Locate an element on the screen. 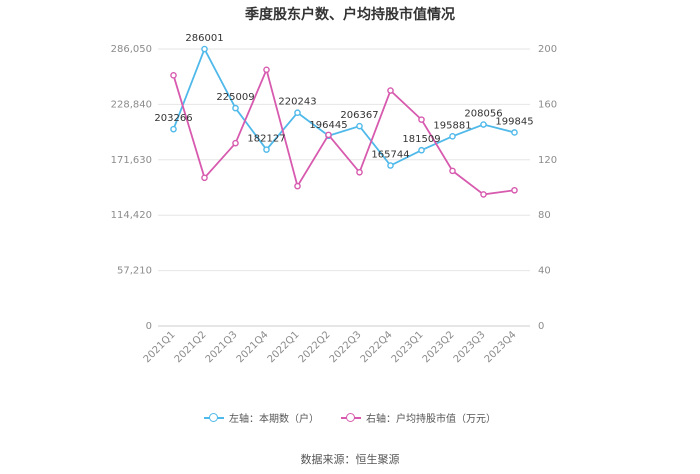 Image resolution: width=700 pixels, height=474 pixels. legend-item-right: 右轴：户均持股市值（万元） is located at coordinates (418, 417).